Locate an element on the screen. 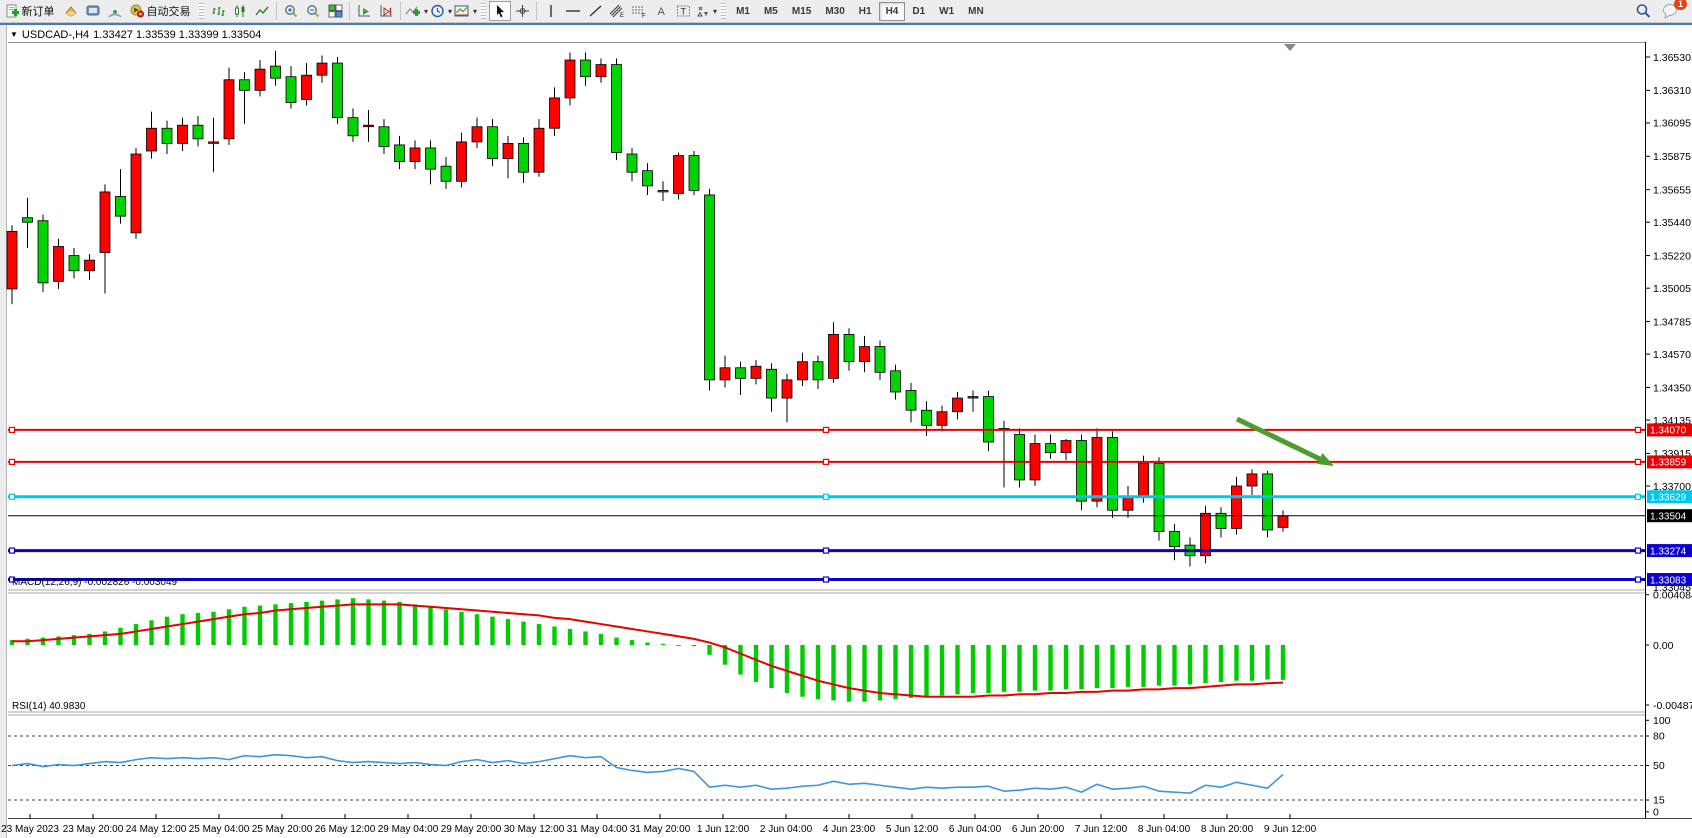  trendline-icon is located at coordinates (595, 11).